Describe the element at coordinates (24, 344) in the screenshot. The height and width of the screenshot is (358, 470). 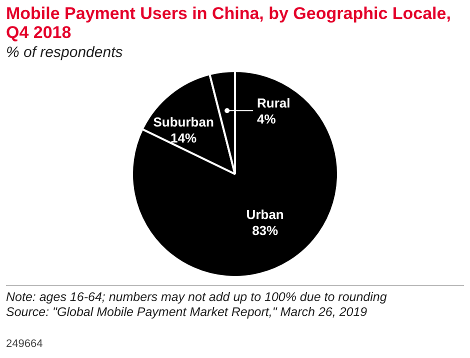
I see `text: 249664` at that location.